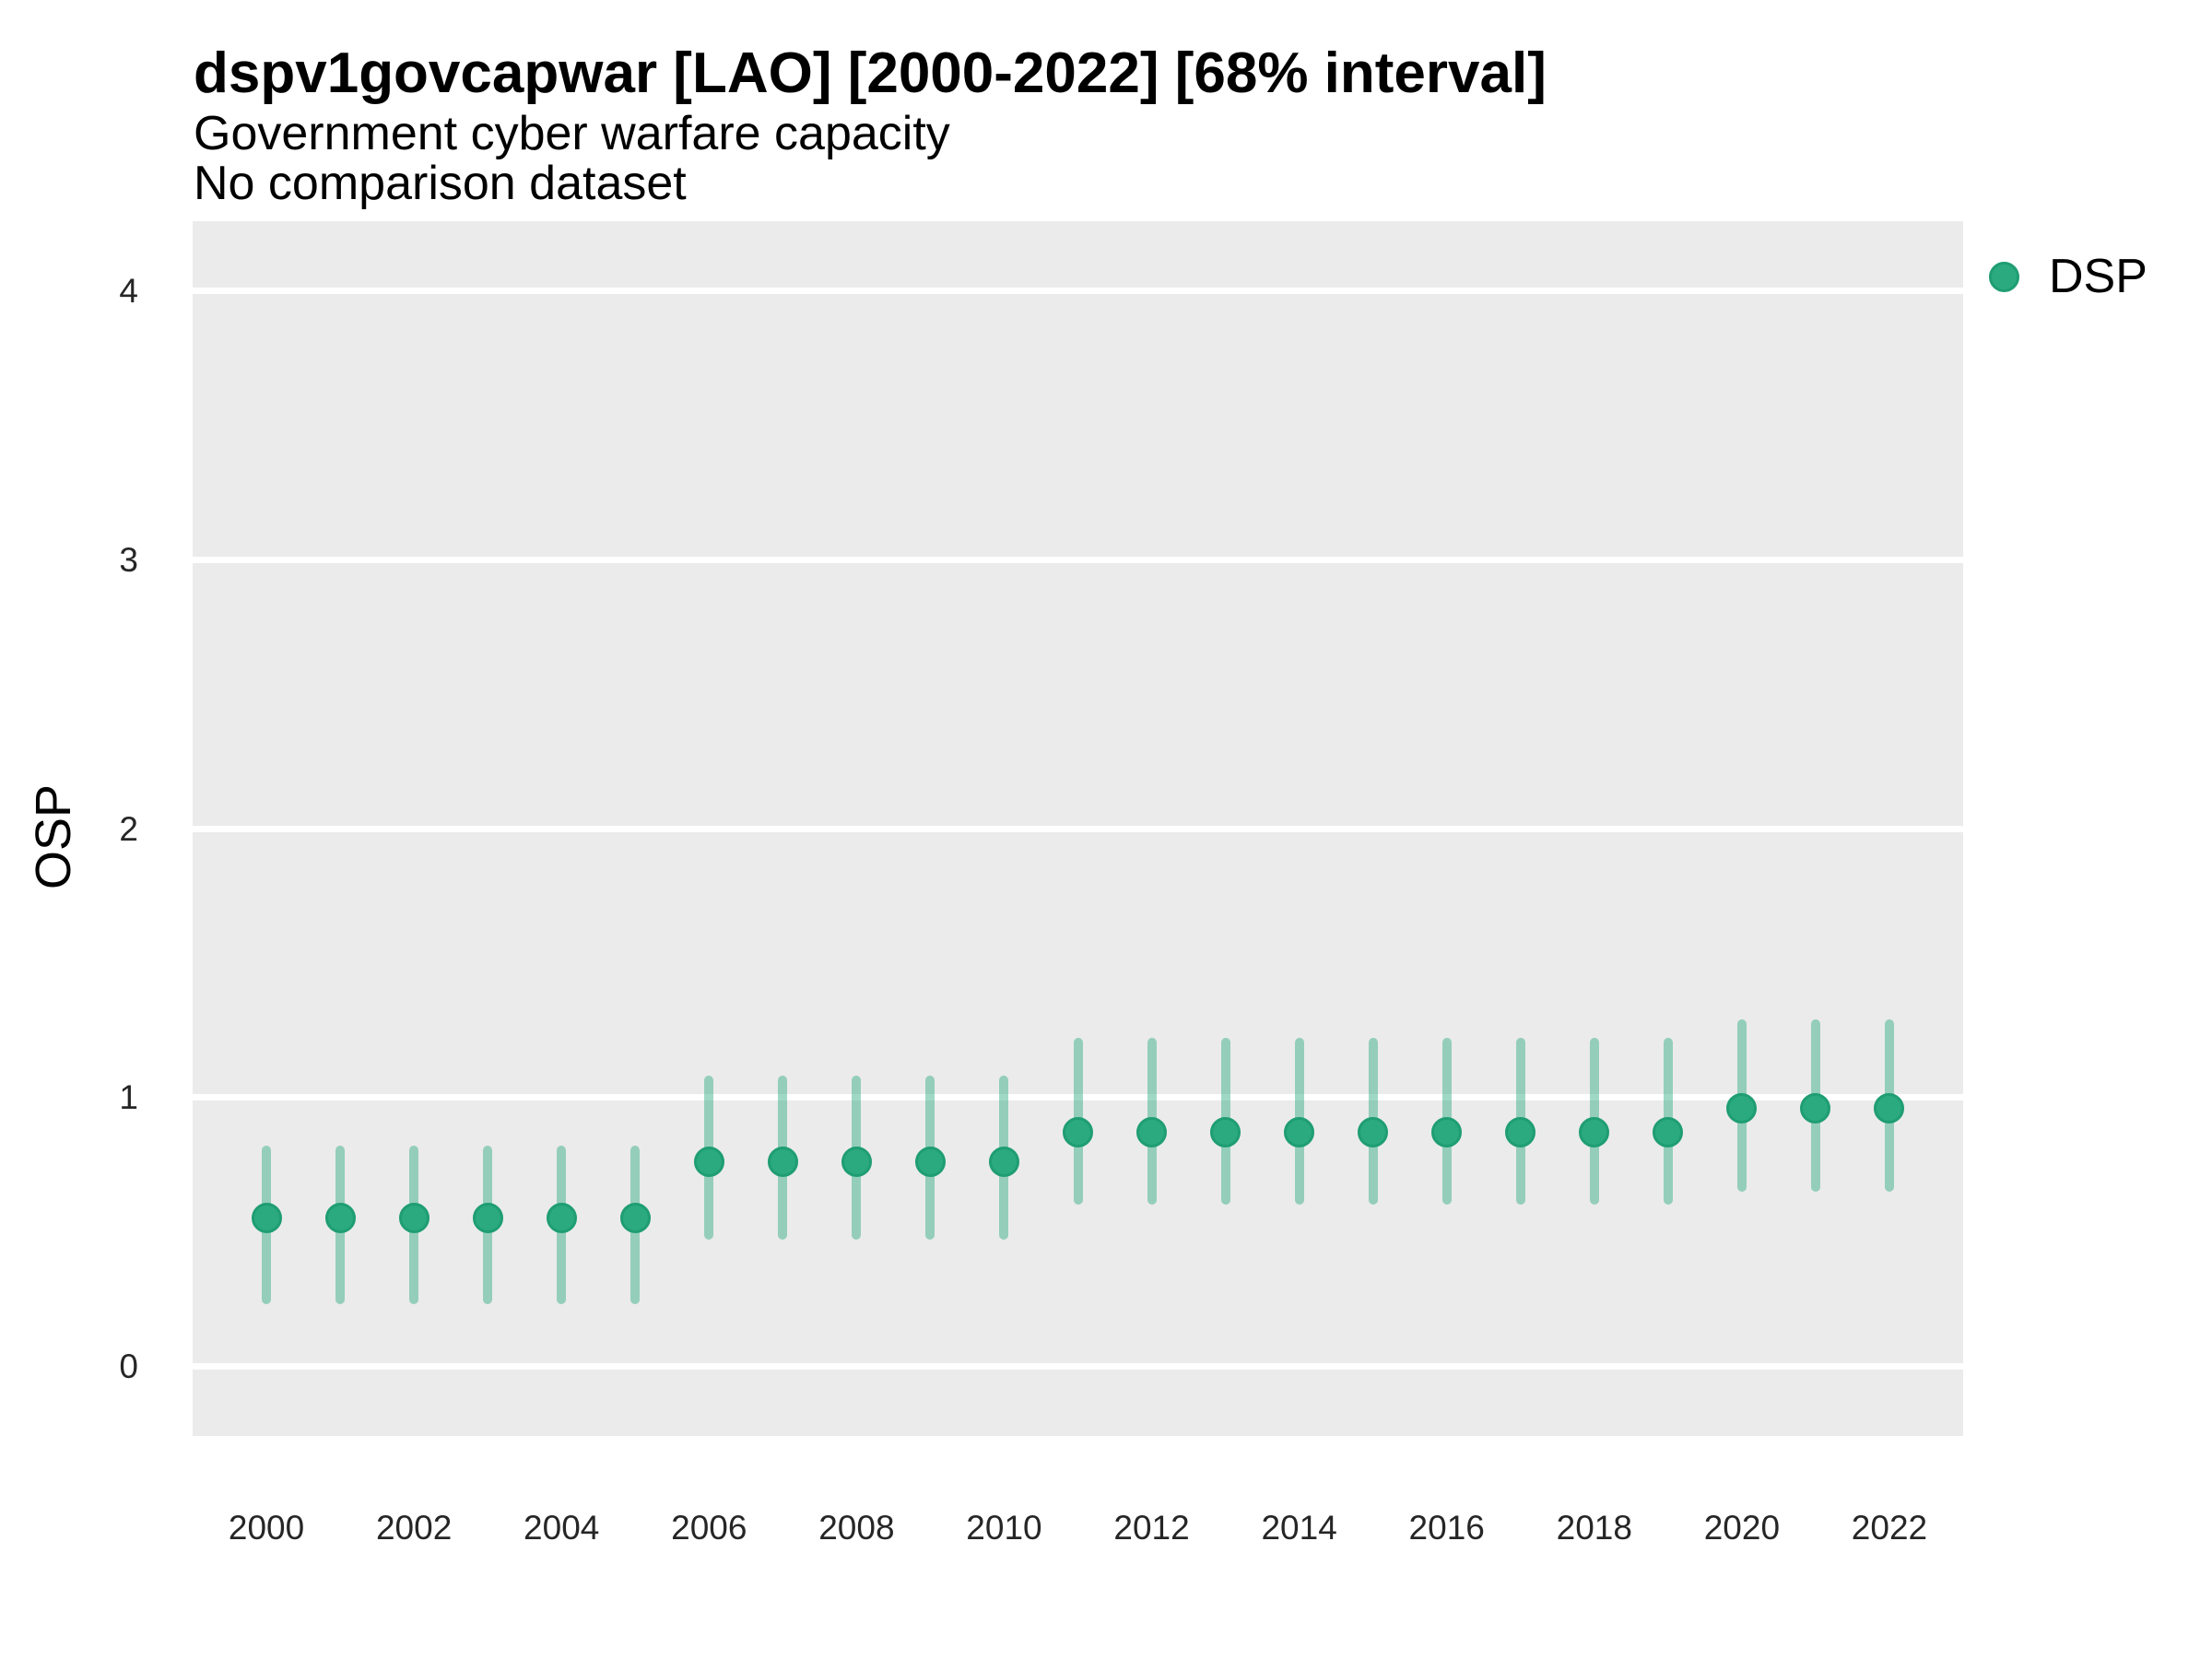  I want to click on chart-subtitle: Government cyber warfare capacity, so click(572, 133).